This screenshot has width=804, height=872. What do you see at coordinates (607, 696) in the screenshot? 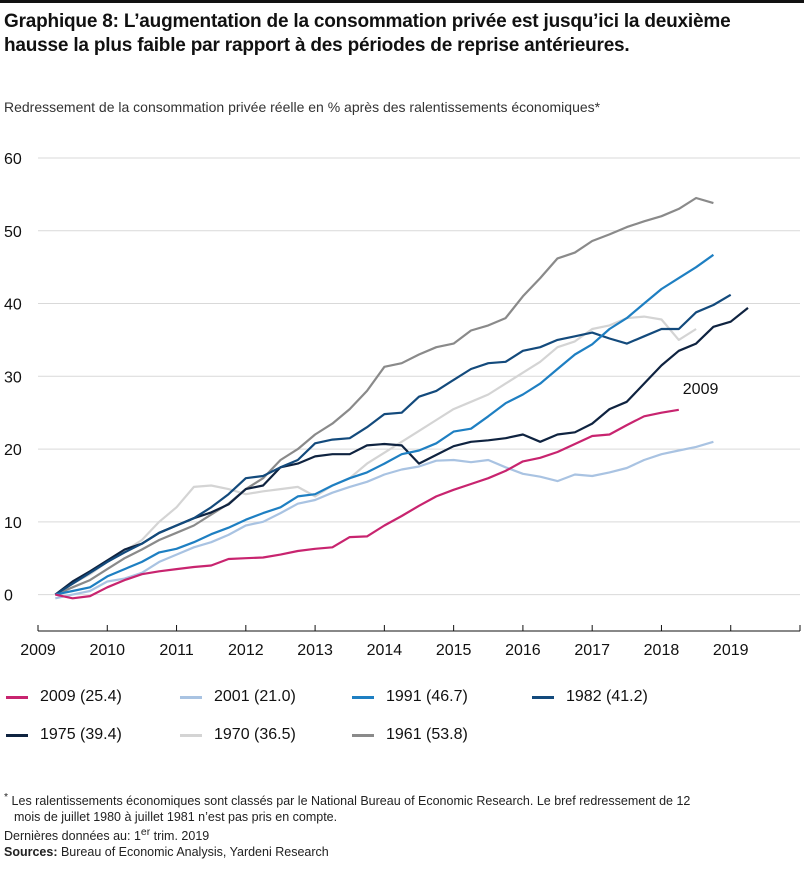
I see `legend-label: 1982 (41.2)` at bounding box center [607, 696].